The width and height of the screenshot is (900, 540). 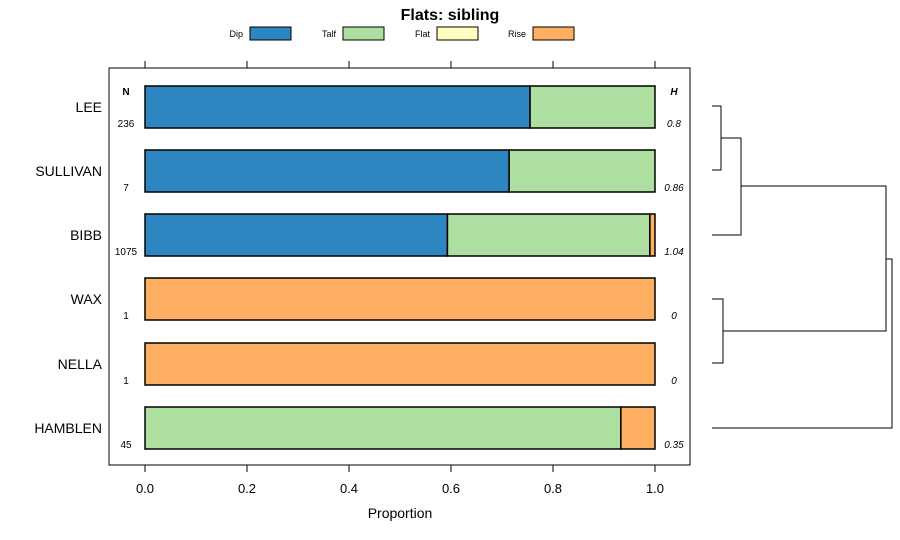 What do you see at coordinates (423, 34) in the screenshot?
I see `legend-label-flat: Flat` at bounding box center [423, 34].